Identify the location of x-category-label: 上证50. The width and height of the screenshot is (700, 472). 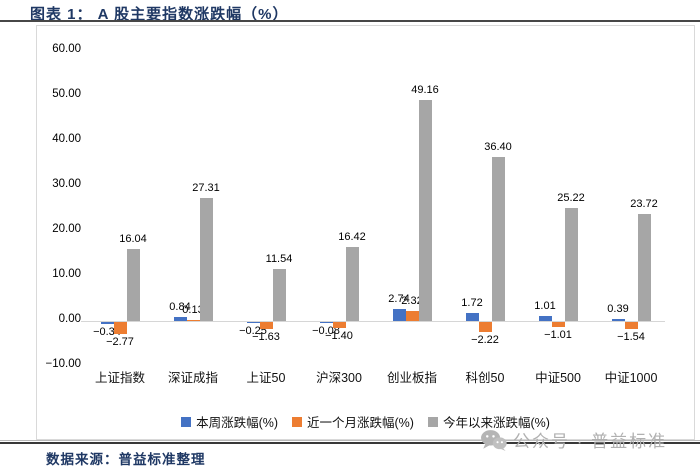
(266, 378).